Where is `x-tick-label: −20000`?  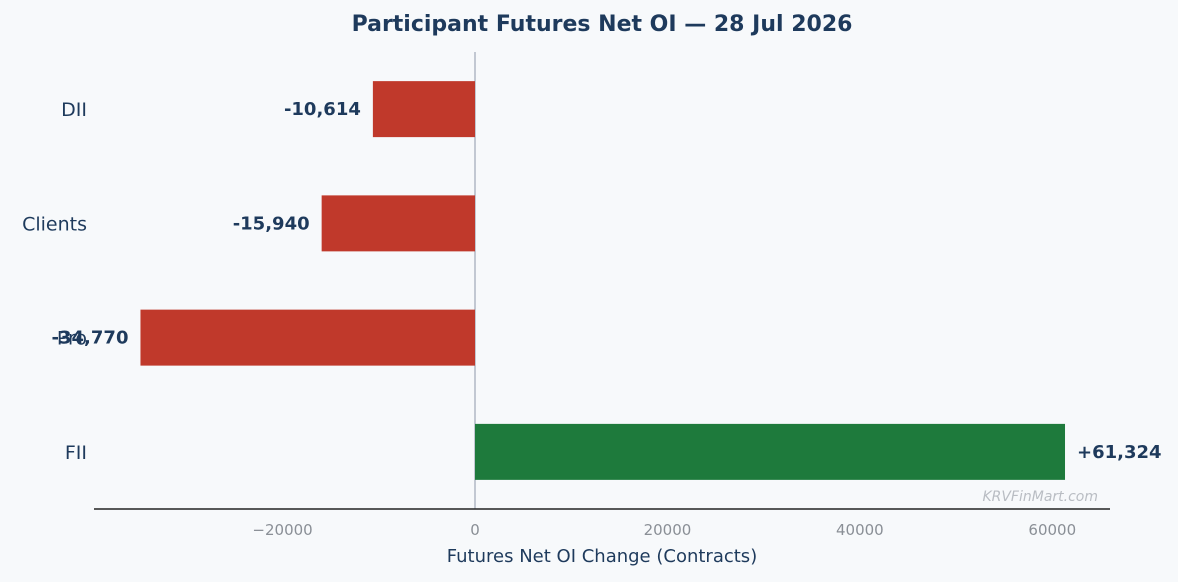 x-tick-label: −20000 is located at coordinates (282, 530).